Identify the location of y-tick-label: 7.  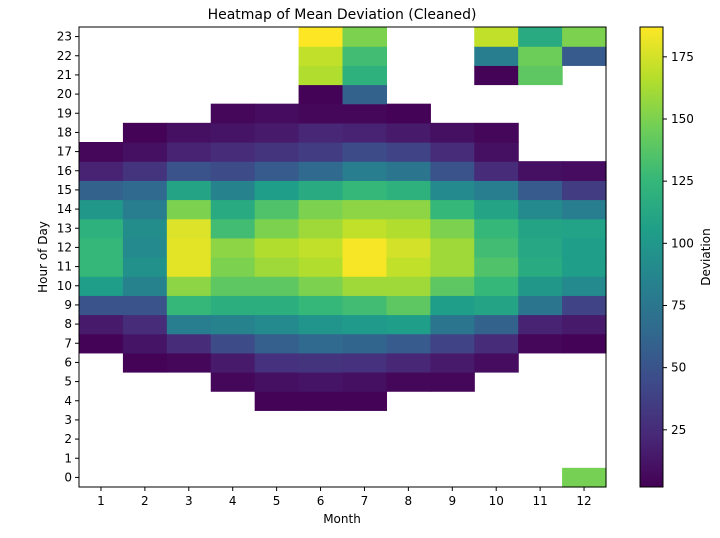
(68, 343).